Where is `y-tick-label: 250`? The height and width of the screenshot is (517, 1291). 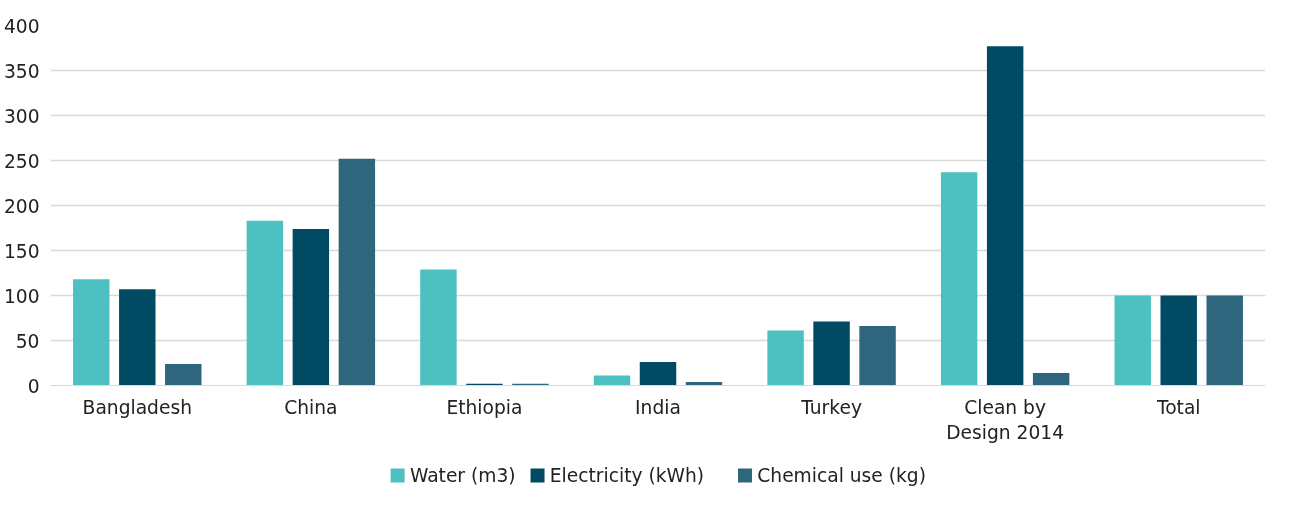
y-tick-label: 250 is located at coordinates (21, 161).